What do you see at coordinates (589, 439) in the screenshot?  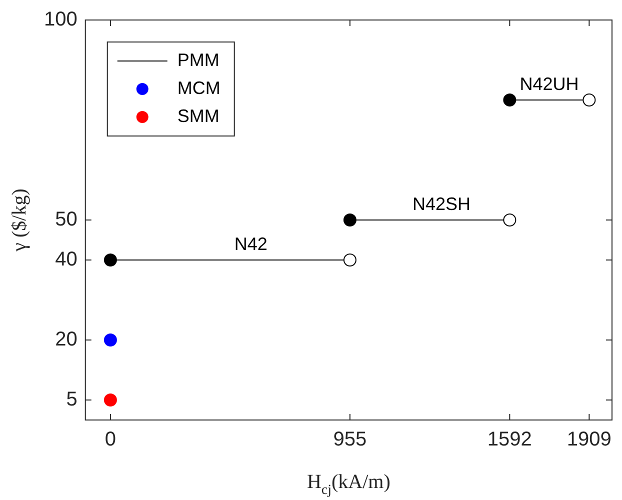 I see `x-tick-label: 1909` at bounding box center [589, 439].